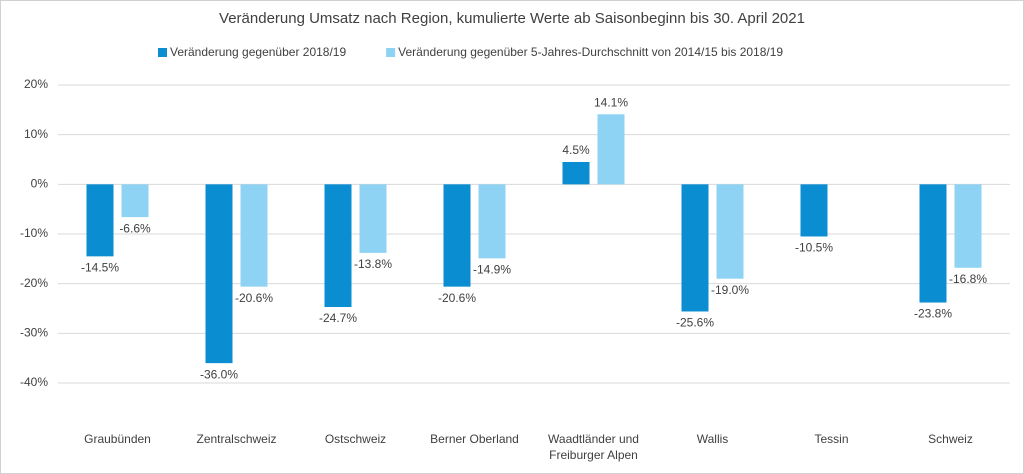 The image size is (1024, 474). Describe the element at coordinates (36, 134) in the screenshot. I see `y-tick-label: 10%` at that location.